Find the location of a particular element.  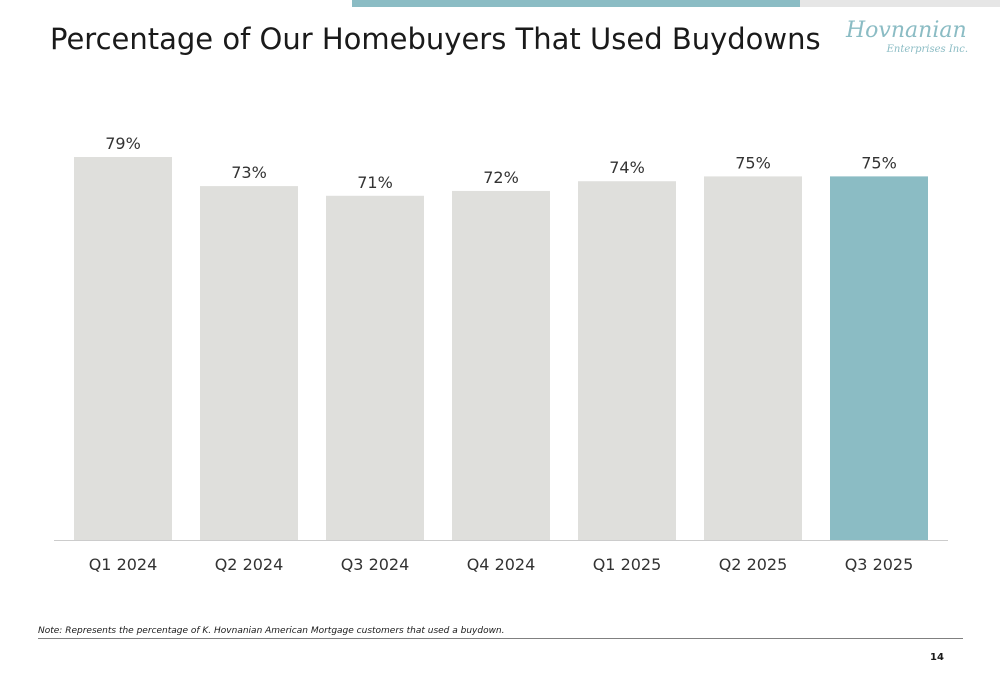

logo-subtitle: Enterprises Inc. is located at coordinates (927, 49).